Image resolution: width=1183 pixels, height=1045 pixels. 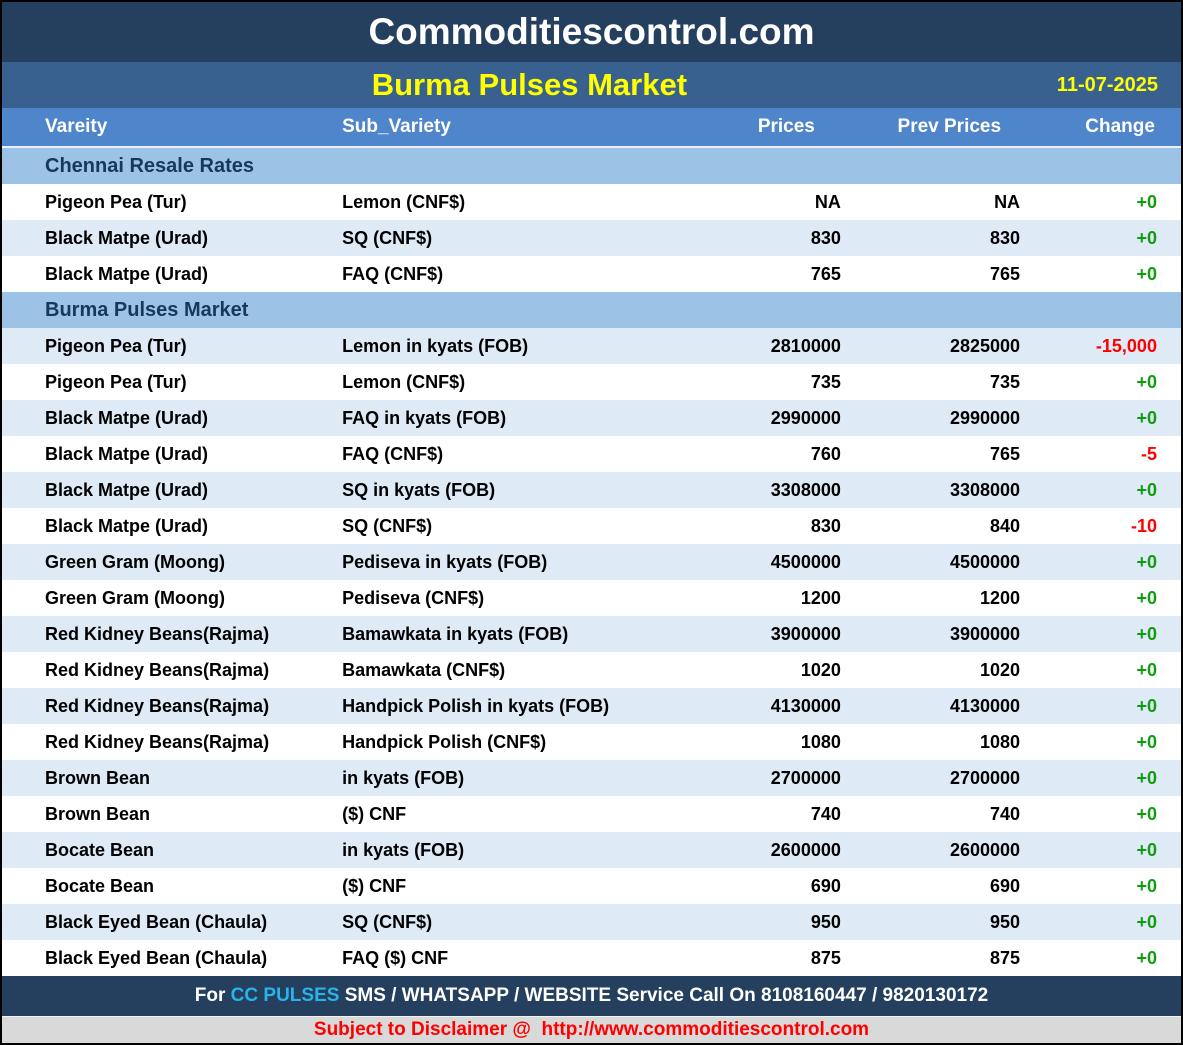 What do you see at coordinates (135, 597) in the screenshot?
I see `variety-cell: Green Gram (Moong)` at bounding box center [135, 597].